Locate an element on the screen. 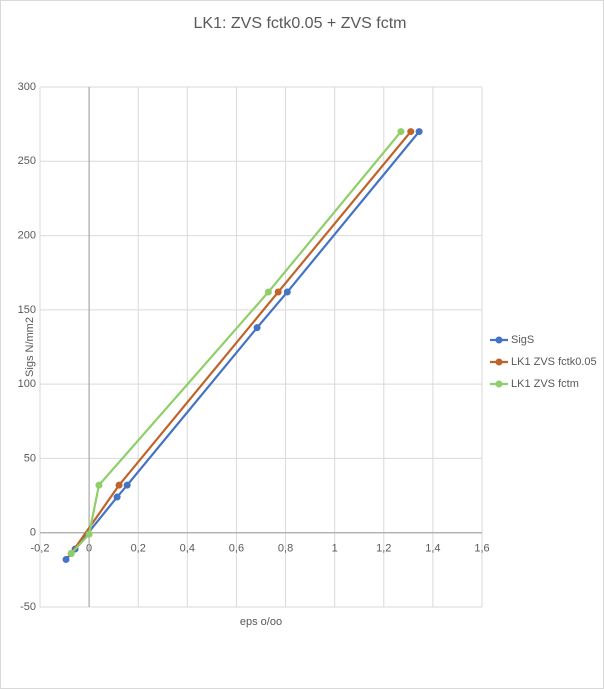  x-tick-label: 1,6 is located at coordinates (481, 549).